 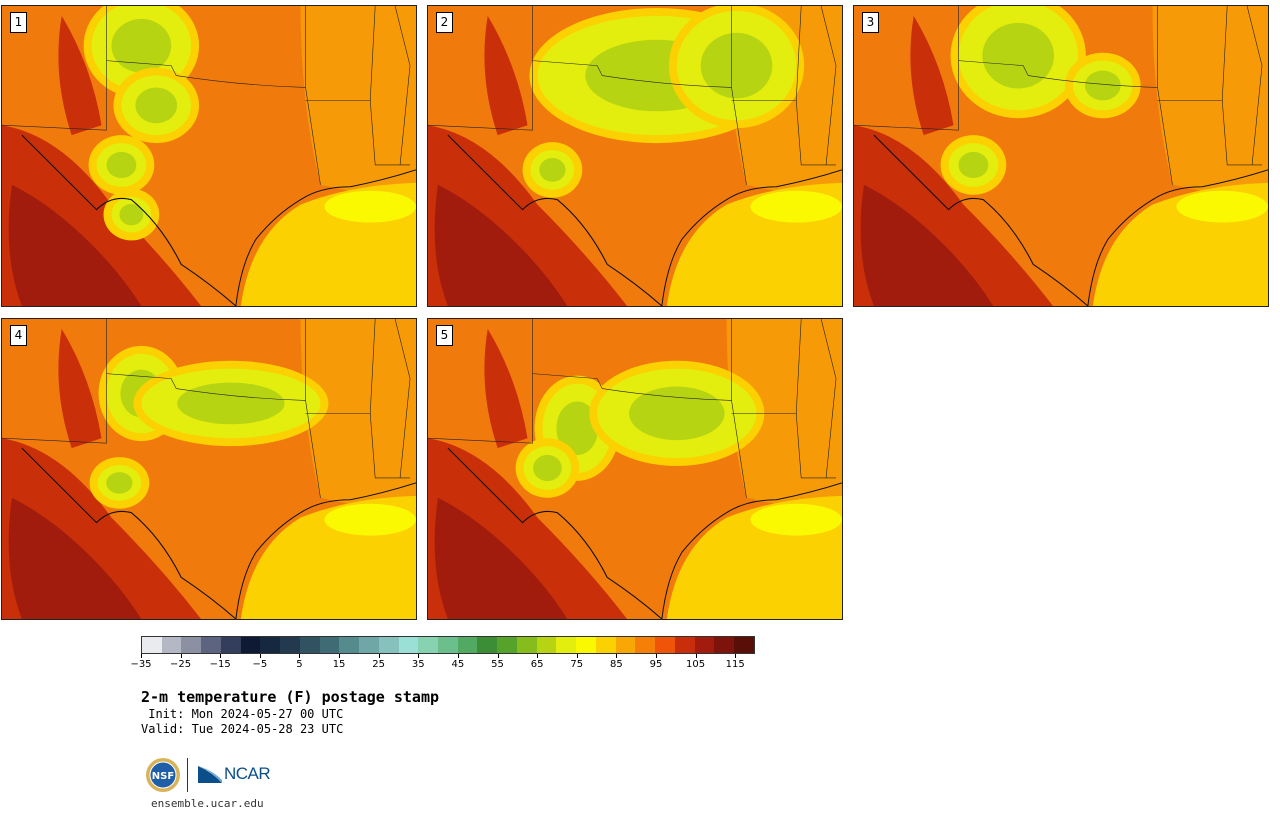 What do you see at coordinates (207, 803) in the screenshot?
I see `website-url: ensemble.ucar.edu` at bounding box center [207, 803].